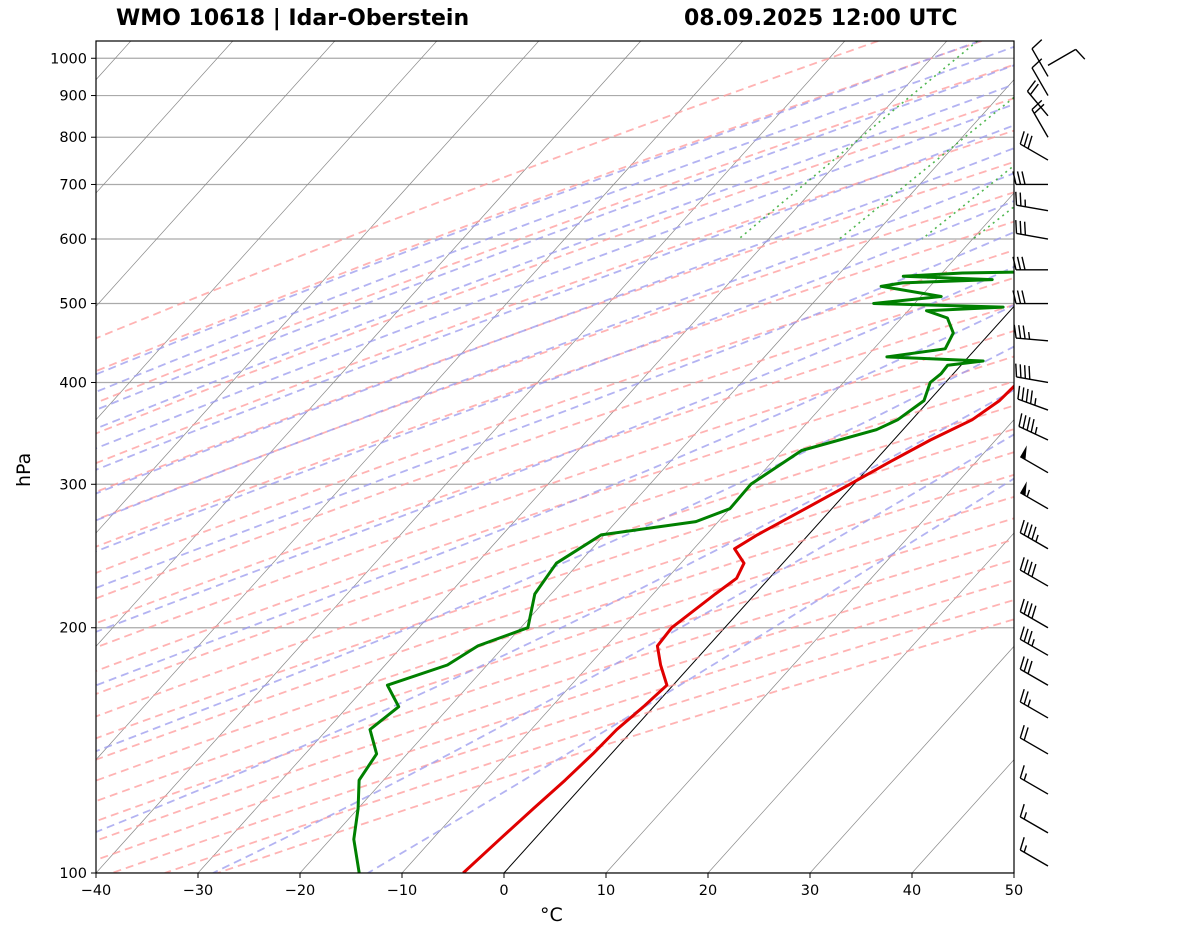  What do you see at coordinates (402, 891) in the screenshot?
I see `x-tick-label: −10` at bounding box center [402, 891].